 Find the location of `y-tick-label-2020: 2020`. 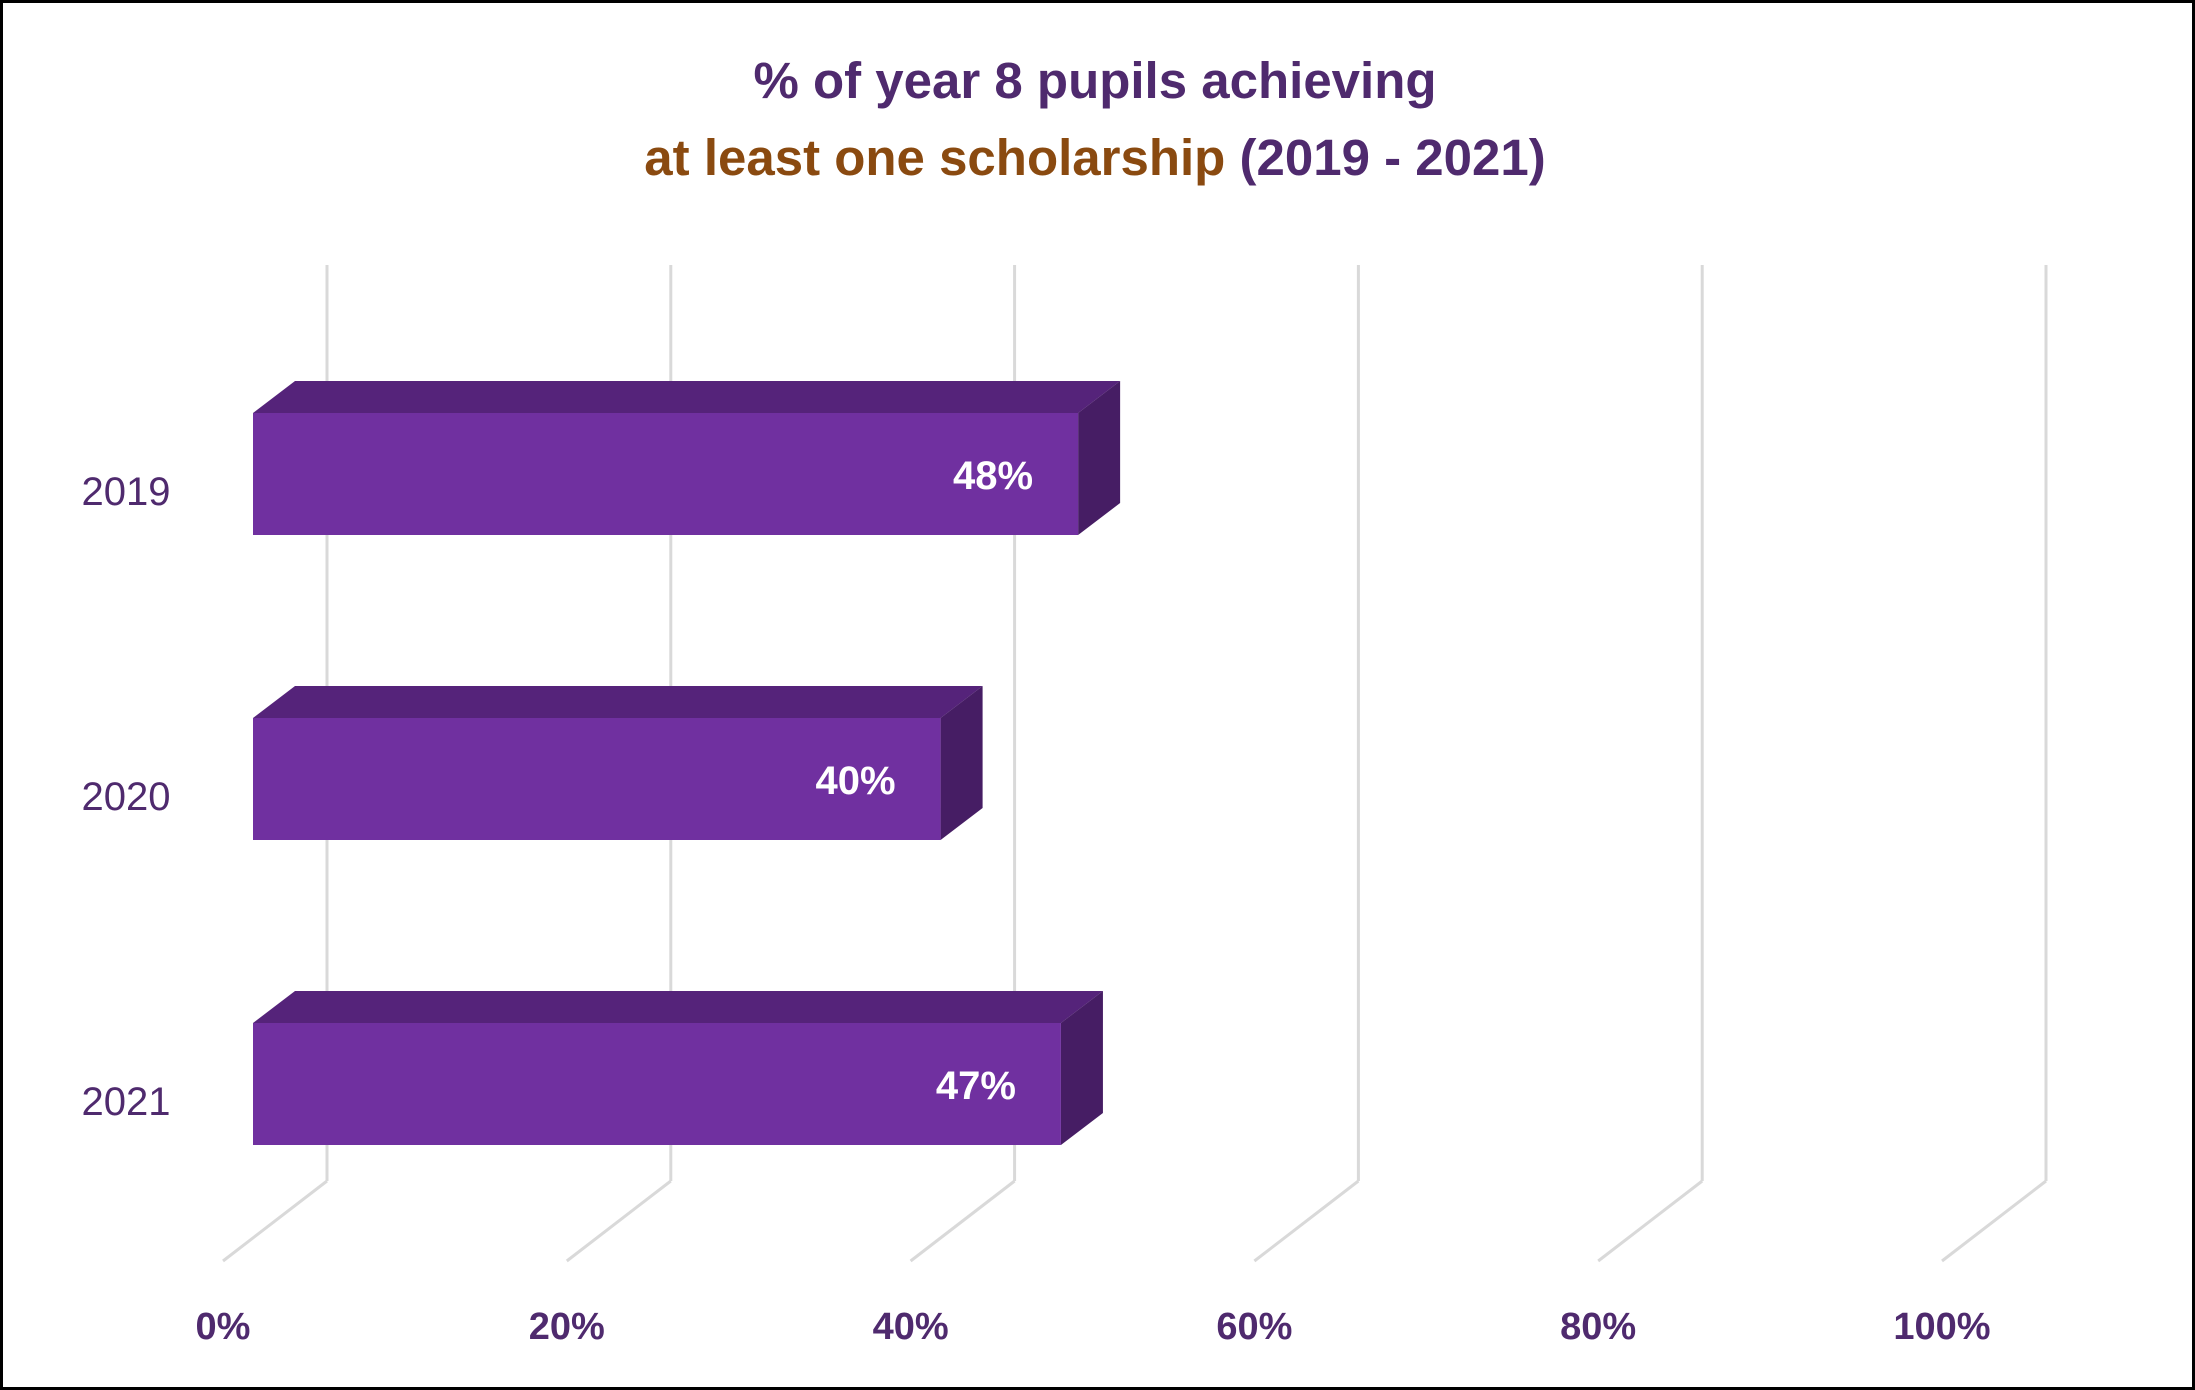

y-tick-label-2020: 2020 is located at coordinates (126, 797).